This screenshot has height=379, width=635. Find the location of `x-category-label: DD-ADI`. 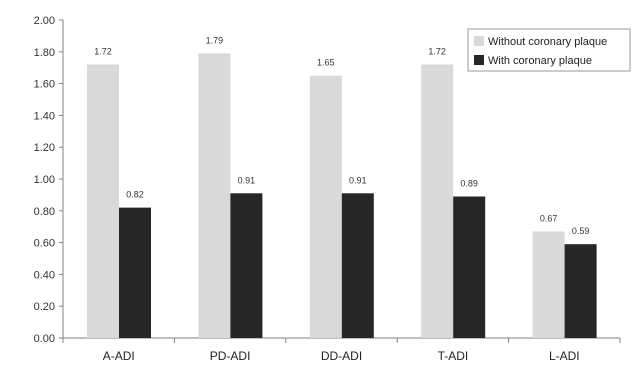

x-category-label: DD-ADI is located at coordinates (341, 356).